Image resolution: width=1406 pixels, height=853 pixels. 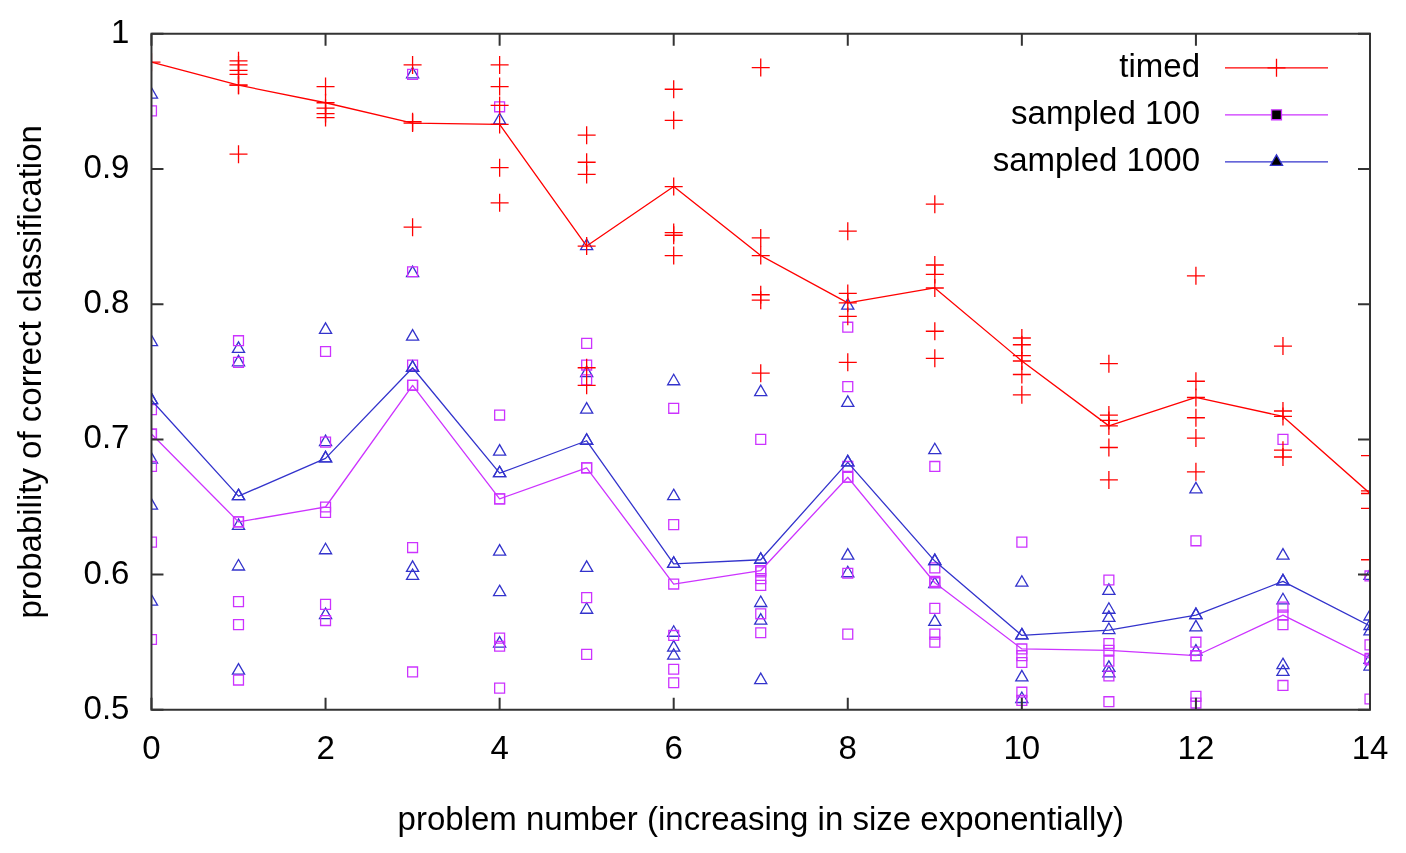 I want to click on x-tick-label: 4, so click(x=499, y=747).